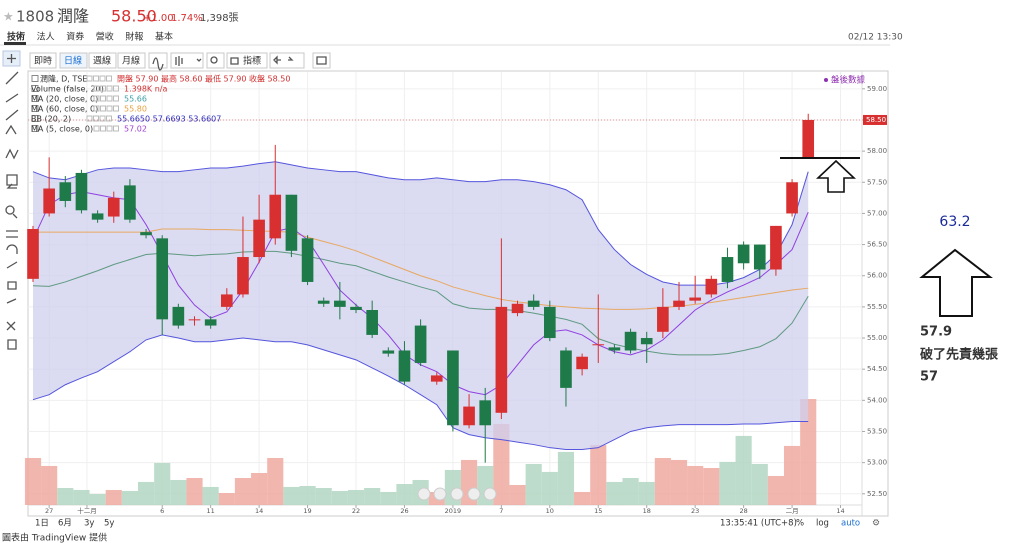 This screenshot has width=1024, height=543. I want to click on toolbar-label: 即時, so click(43, 61).